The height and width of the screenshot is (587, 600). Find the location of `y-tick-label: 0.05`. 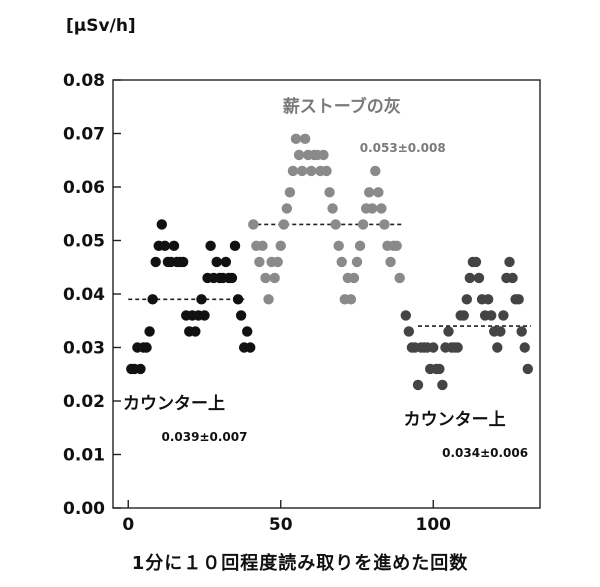

y-tick-label: 0.05 is located at coordinates (84, 242).